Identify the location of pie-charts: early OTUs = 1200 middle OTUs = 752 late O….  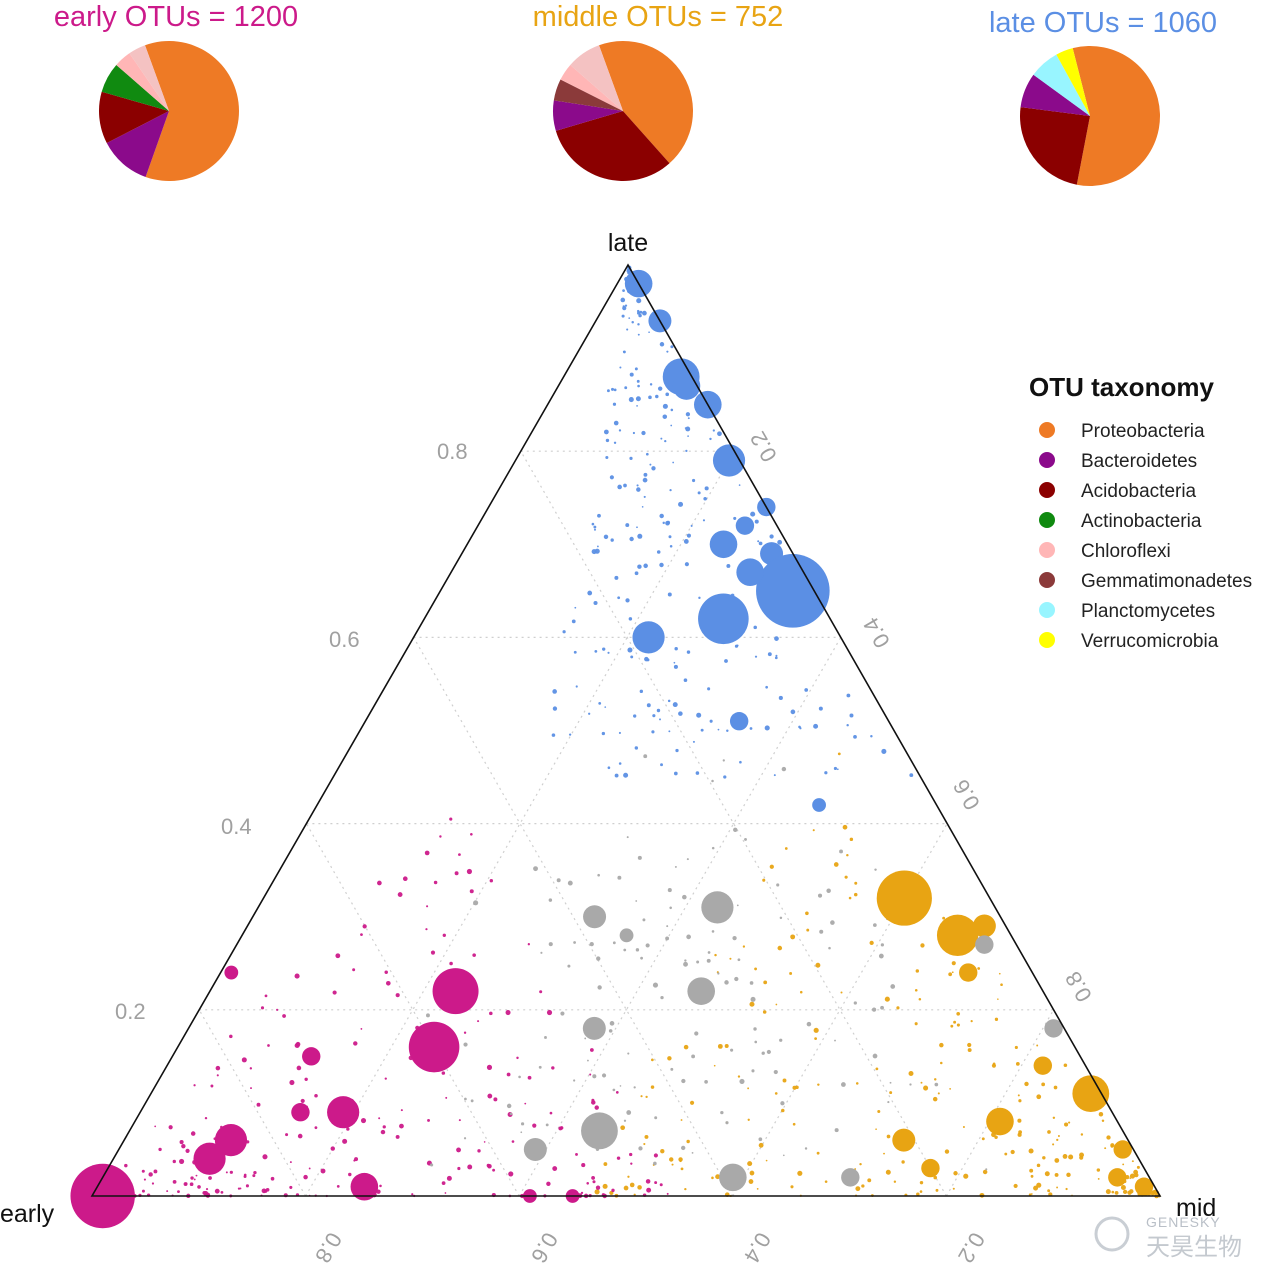
(635, 93).